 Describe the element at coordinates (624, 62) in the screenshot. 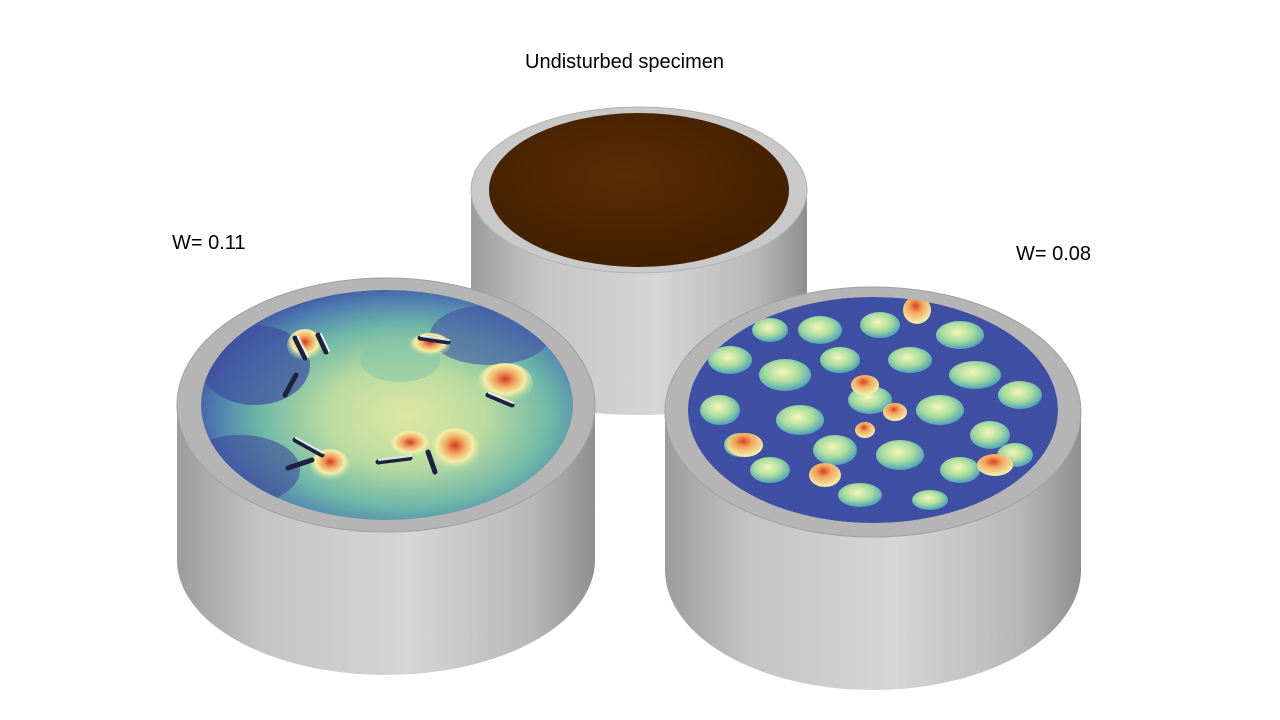

I see `center-specimen-label: Undisturbed specimen` at that location.